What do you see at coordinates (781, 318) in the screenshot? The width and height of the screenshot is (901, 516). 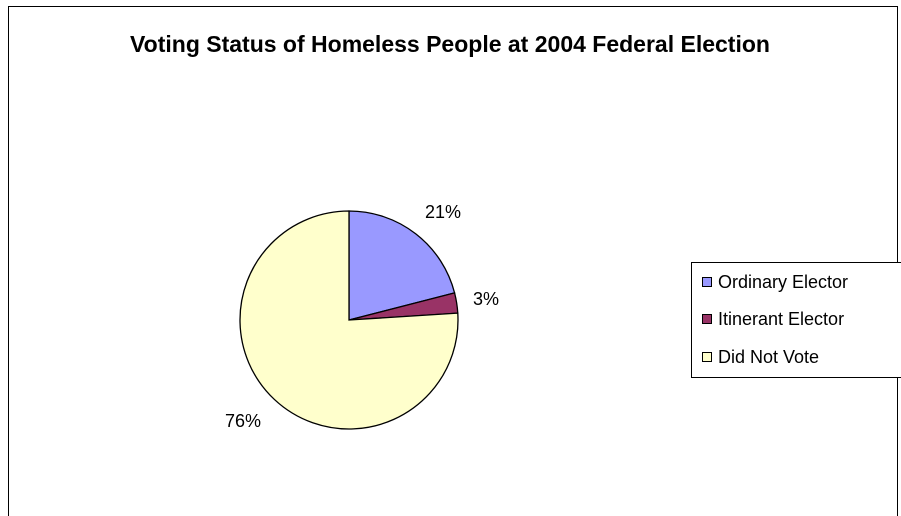 I see `legend-label: Itinerant Elector` at bounding box center [781, 318].